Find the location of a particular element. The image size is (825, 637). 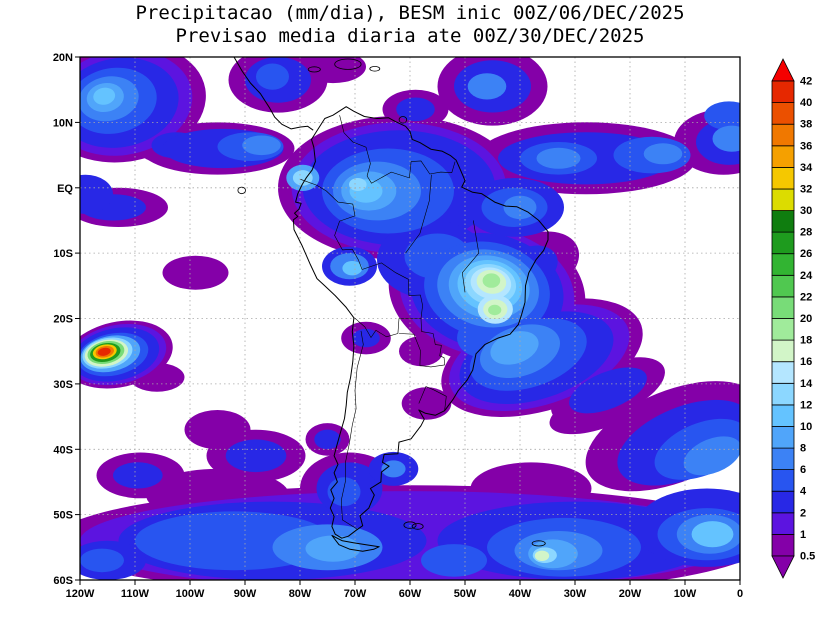

colorbar-label-10: 10 is located at coordinates (806, 427).